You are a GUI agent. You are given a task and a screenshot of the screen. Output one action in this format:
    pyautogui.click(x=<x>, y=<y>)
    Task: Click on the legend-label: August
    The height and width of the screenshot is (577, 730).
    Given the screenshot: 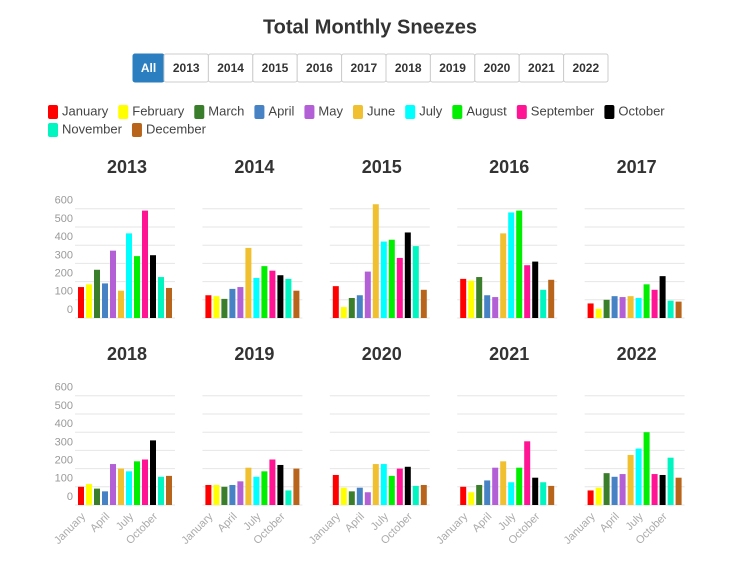 What is the action you would take?
    pyautogui.click(x=486, y=110)
    